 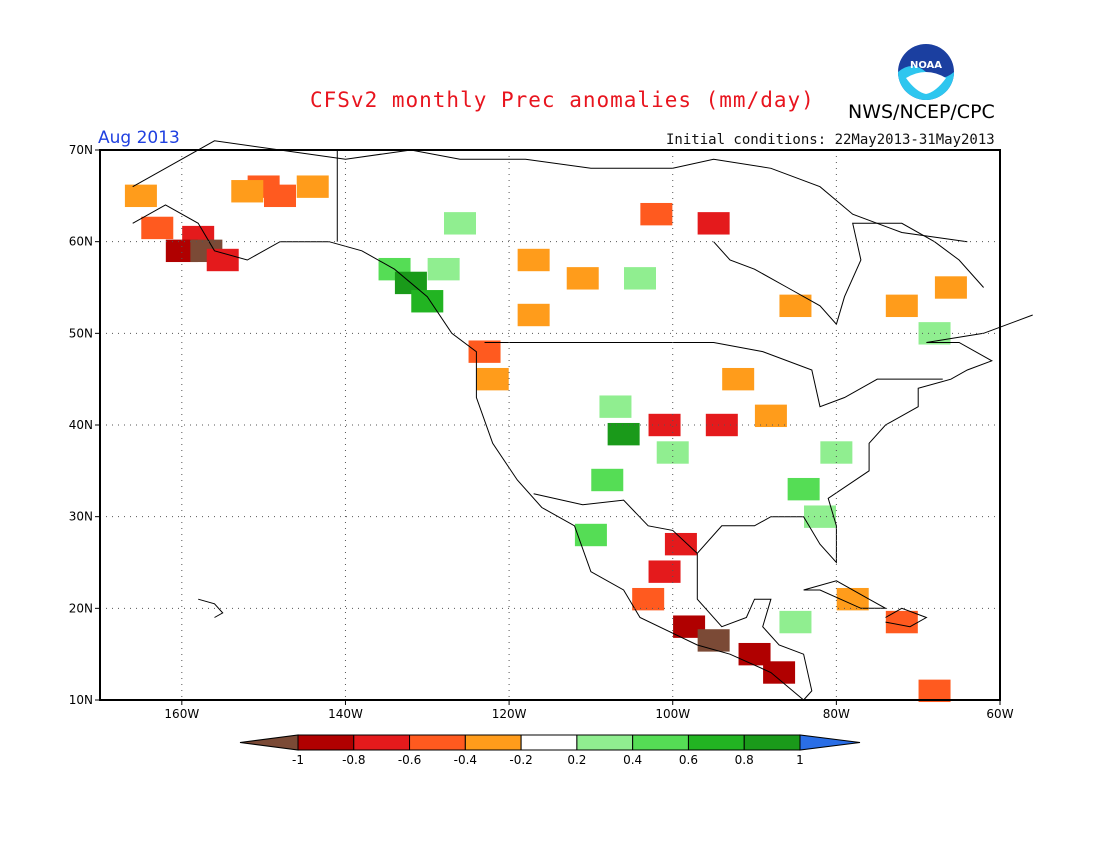 What do you see at coordinates (520, 760) in the screenshot?
I see `legend-label: -0.2` at bounding box center [520, 760].